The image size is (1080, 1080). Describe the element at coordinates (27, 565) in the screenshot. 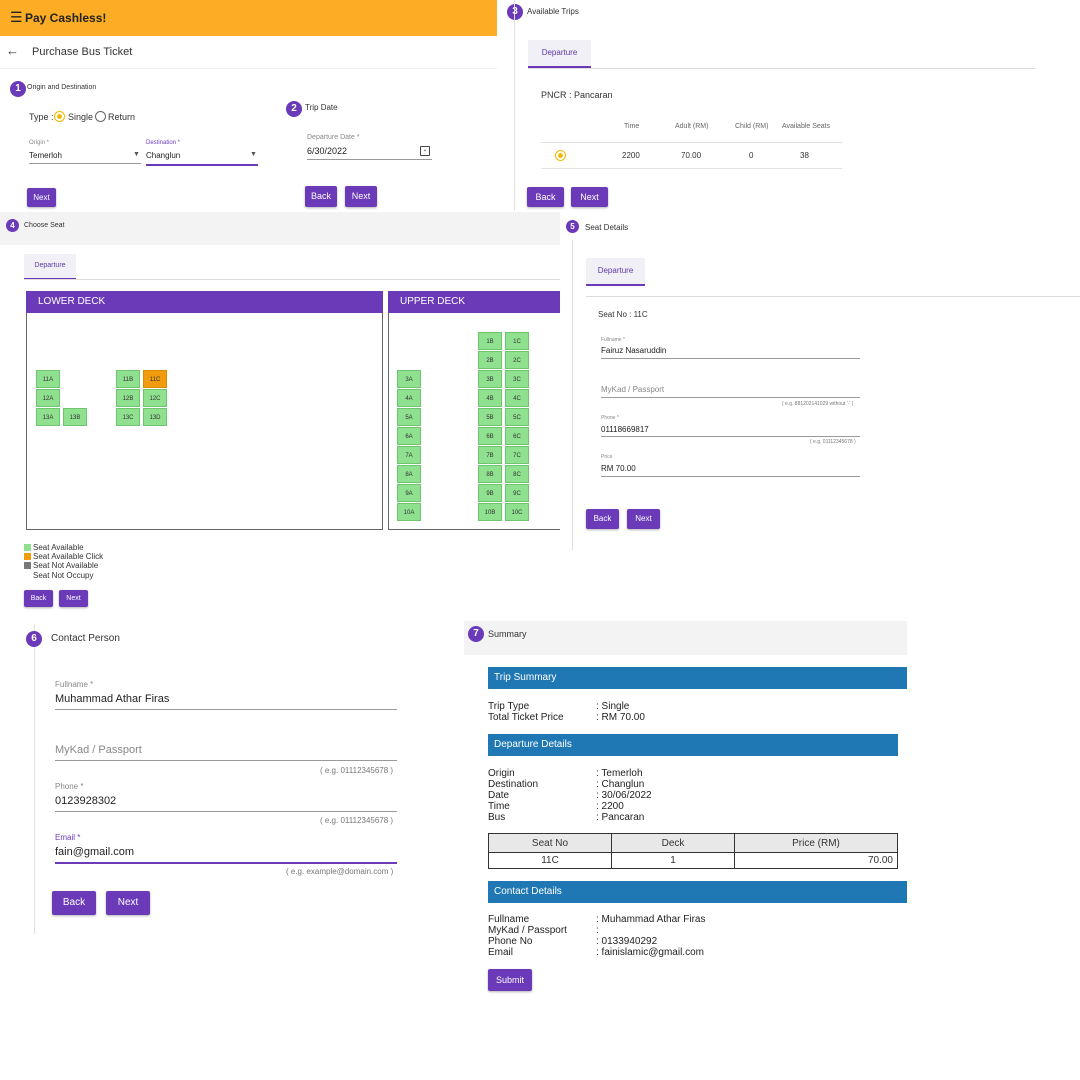

I see `legend-not-available-swatch` at that location.